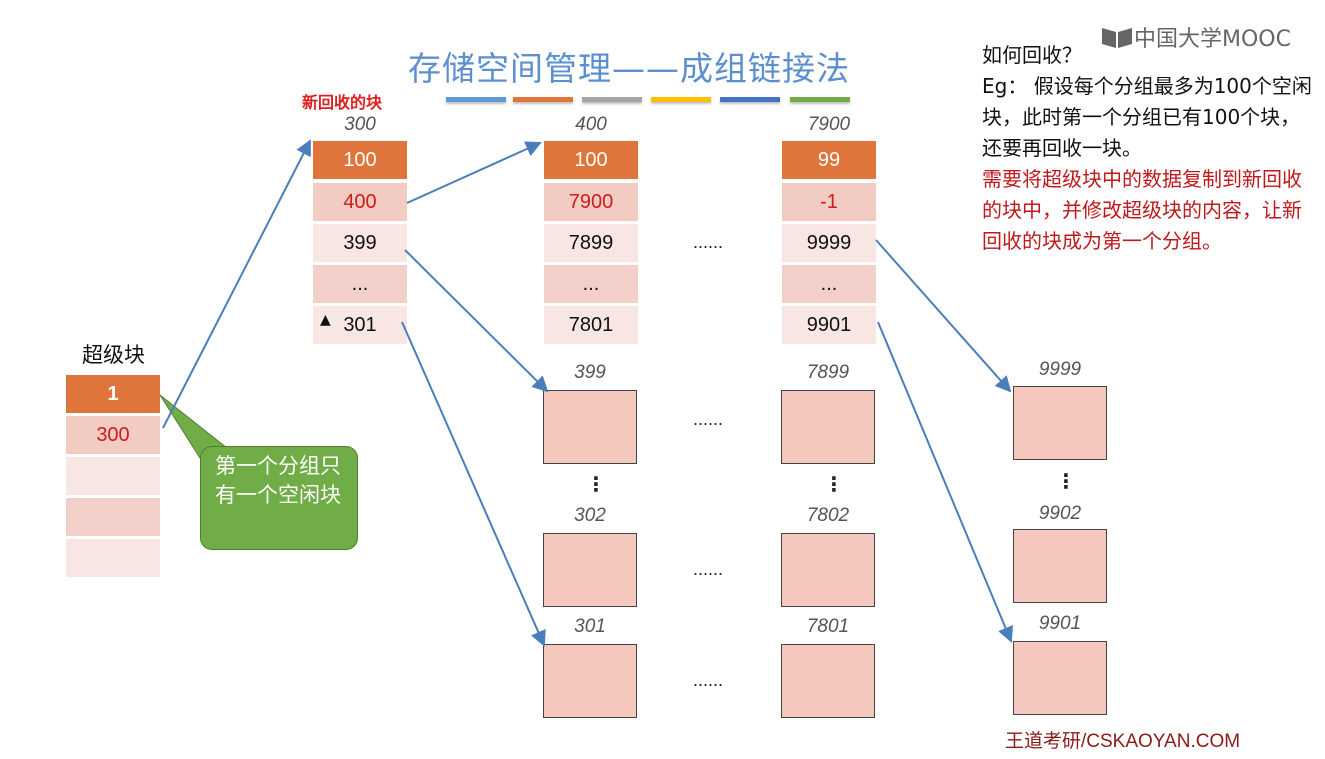 This screenshot has height=759, width=1325. Describe the element at coordinates (360, 325) in the screenshot. I see `group-cell: 301` at that location.